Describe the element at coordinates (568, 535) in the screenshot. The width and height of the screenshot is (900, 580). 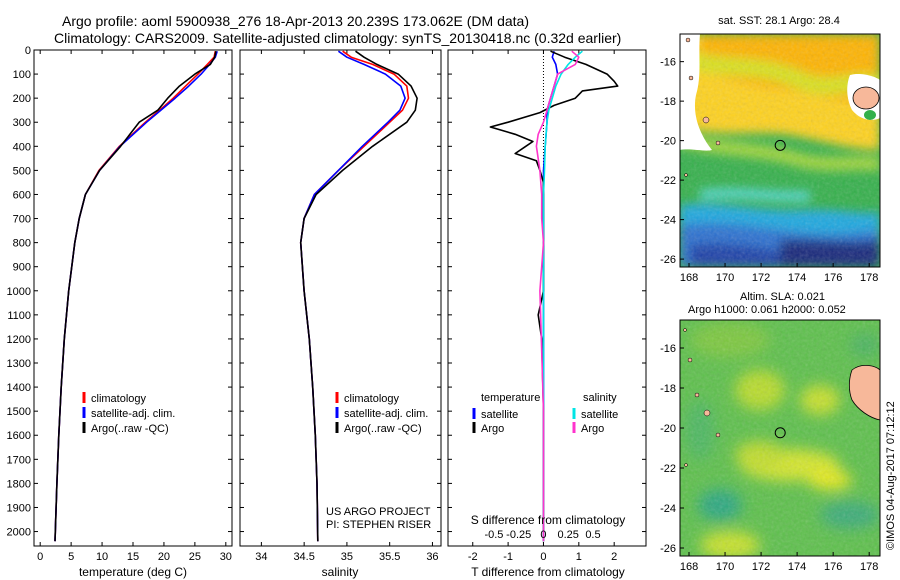
I see `s-difference-tick-label: 0.25` at that location.